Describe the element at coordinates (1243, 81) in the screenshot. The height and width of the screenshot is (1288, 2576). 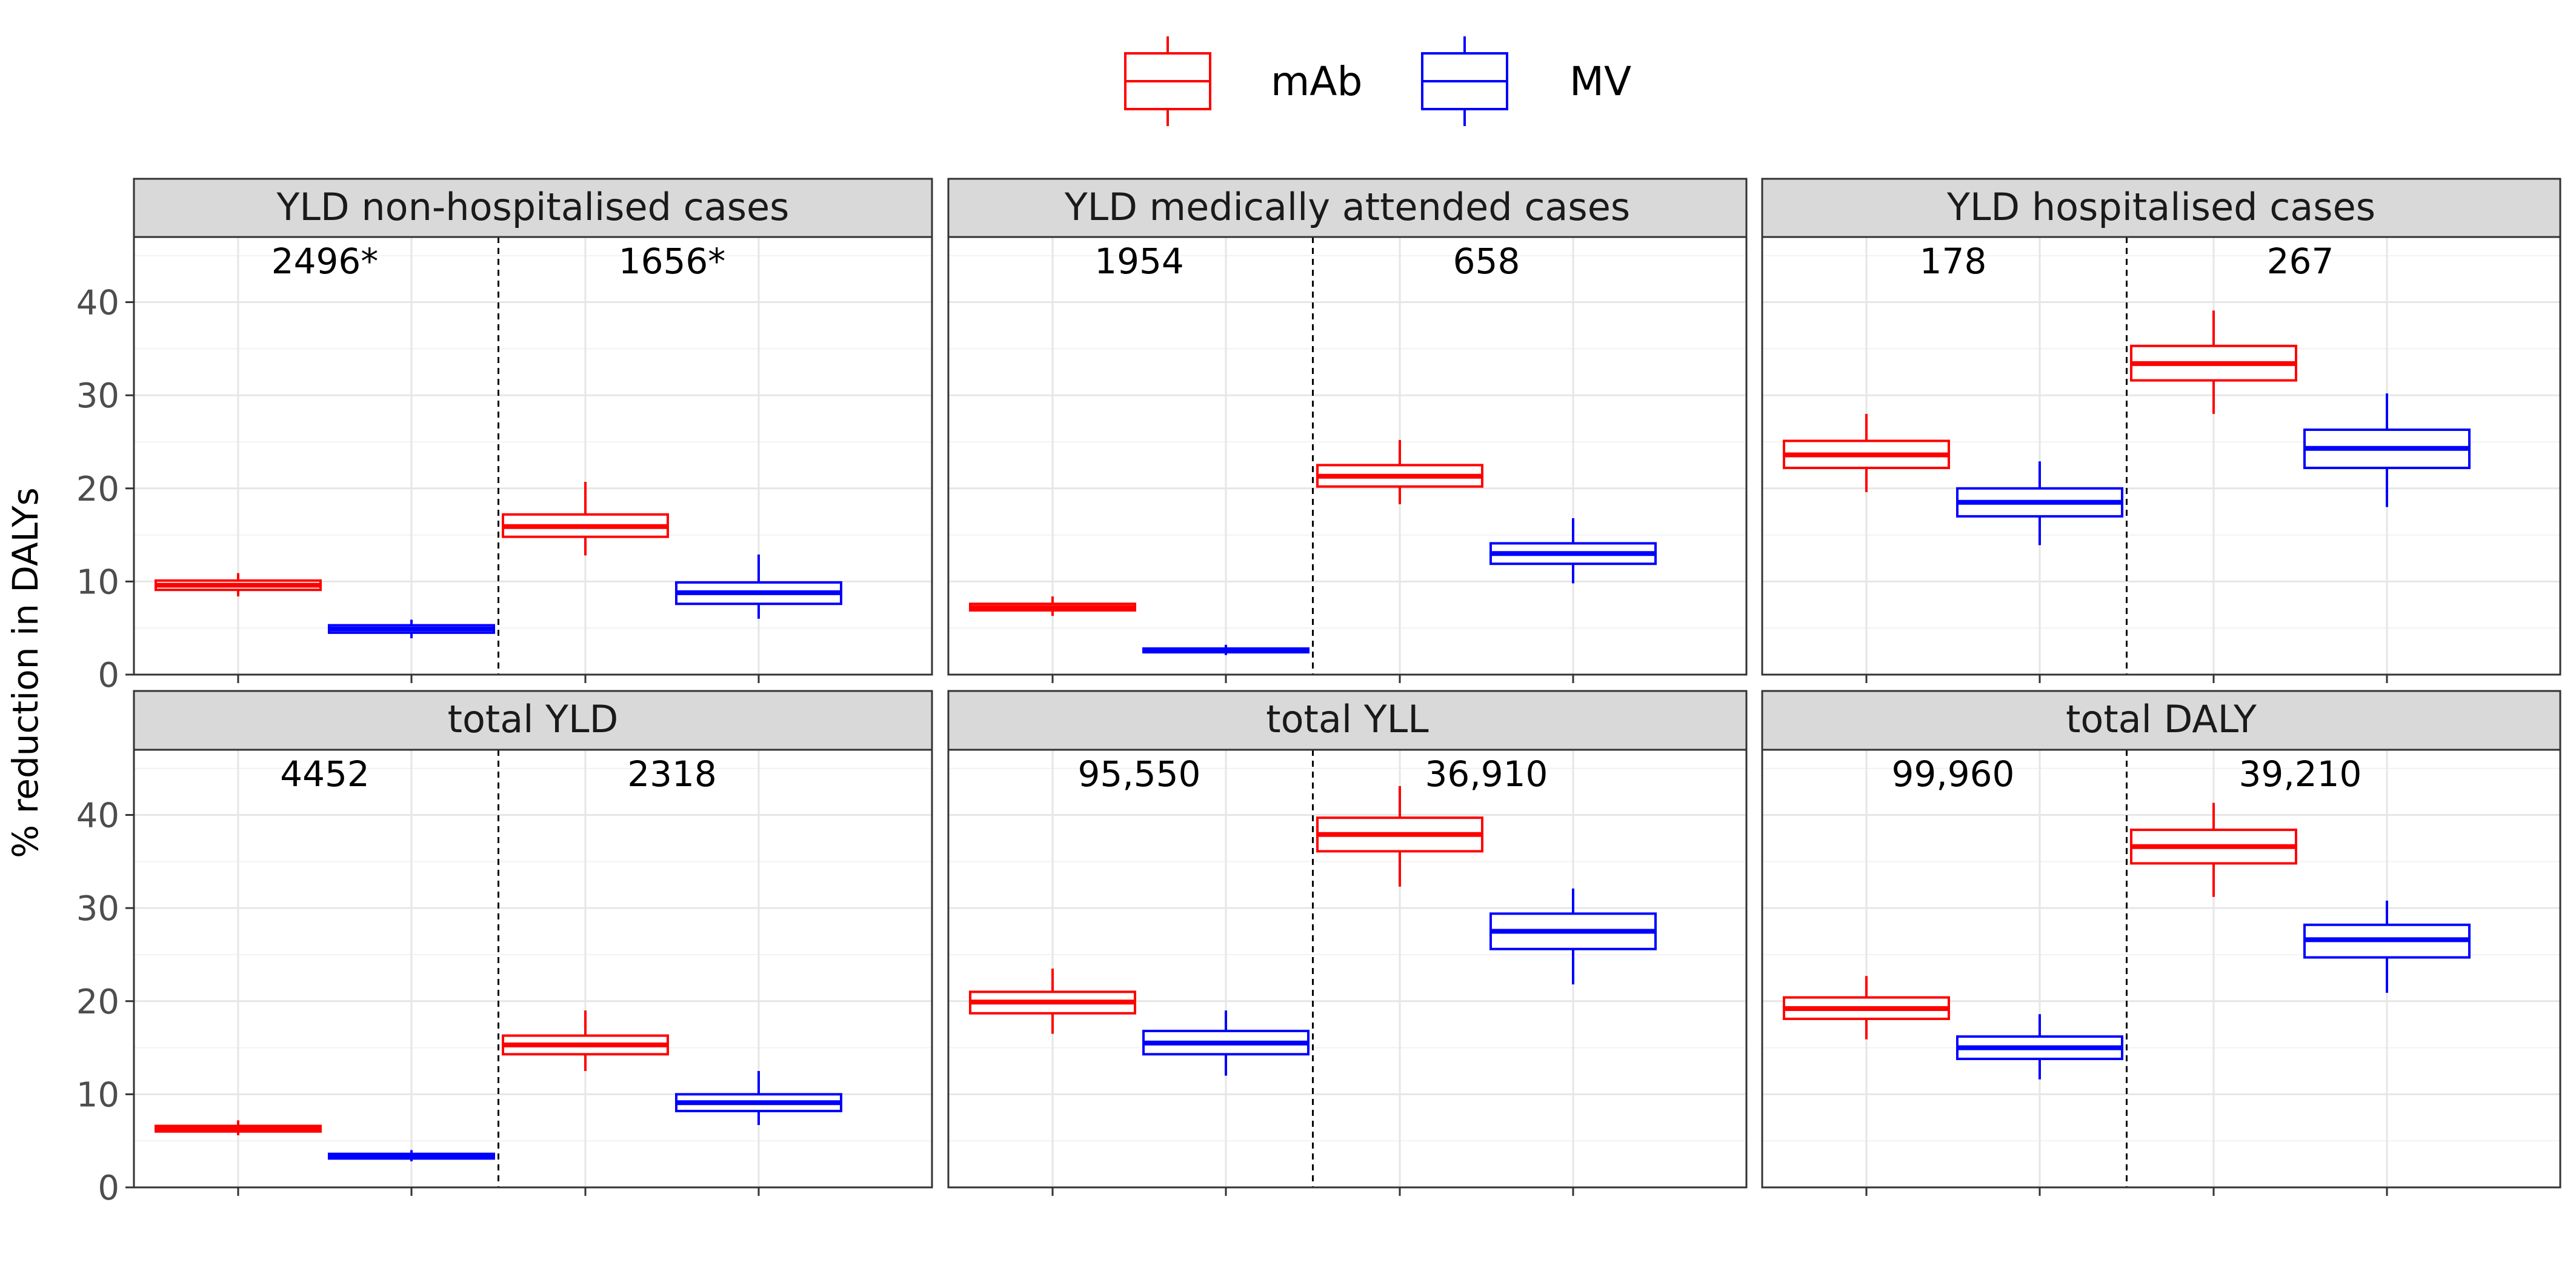
I see `legend-item-mab: mAb` at that location.